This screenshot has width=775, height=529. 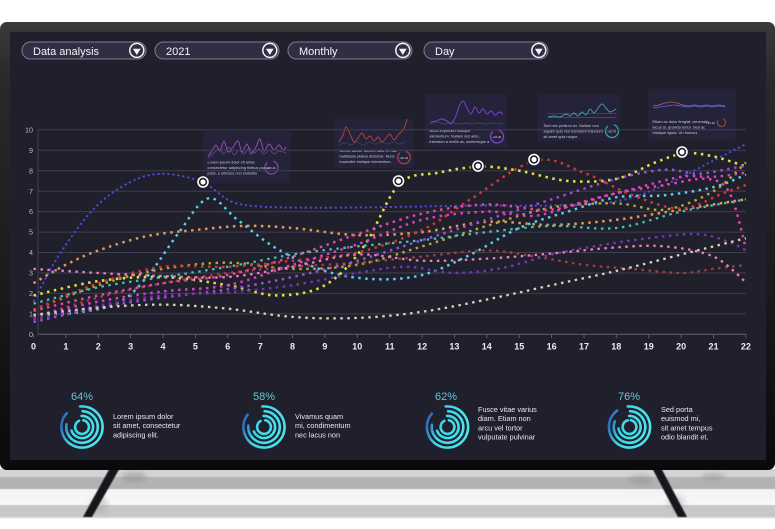 I want to click on svg-text: odio blandit et., so click(x=684, y=437).